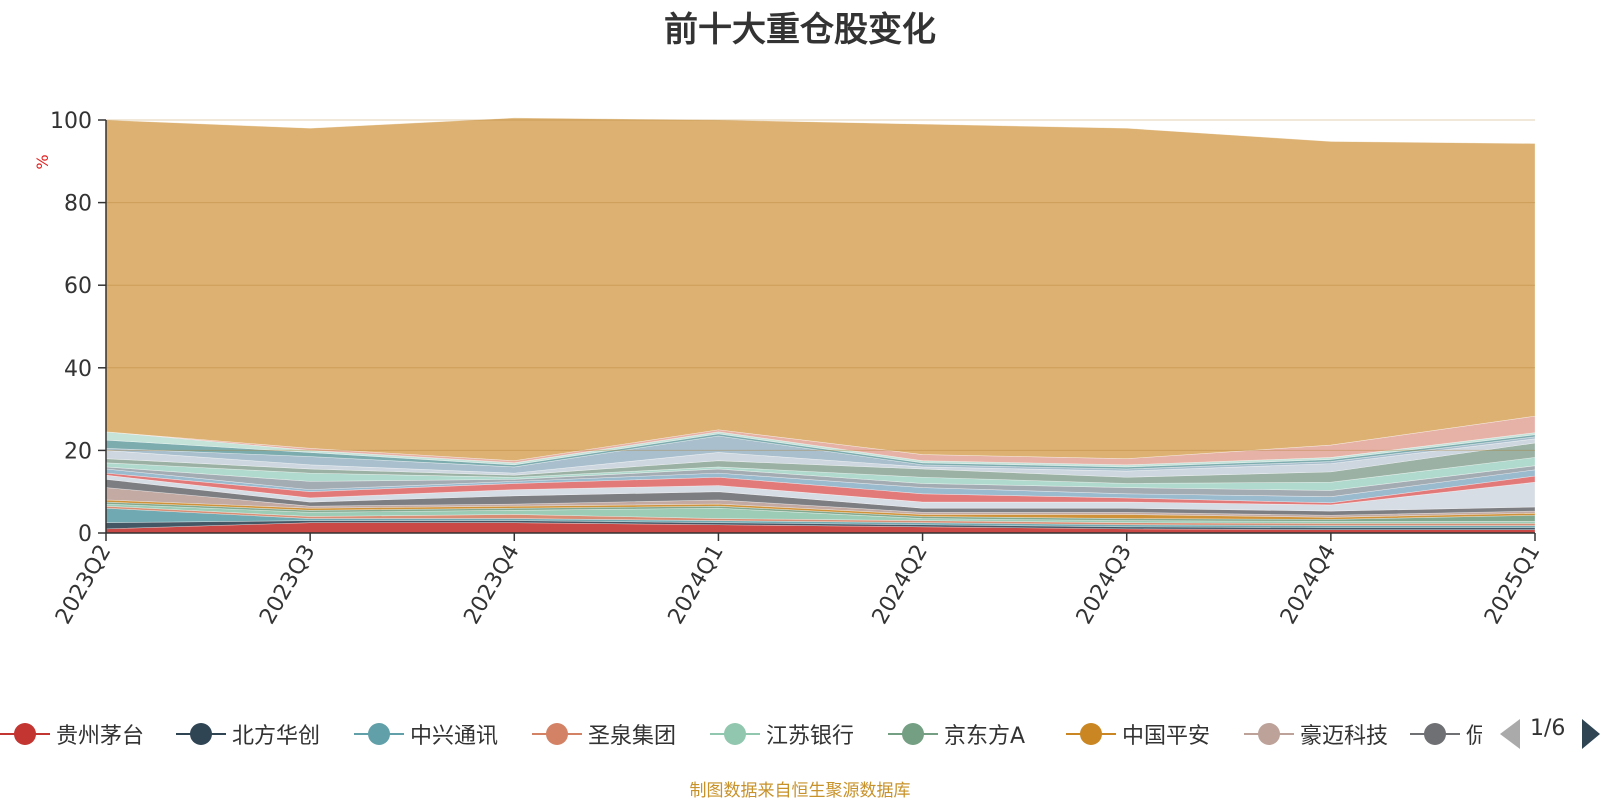 This screenshot has height=801, width=1600. I want to click on legend-page-indicator: 1/6, so click(1548, 728).